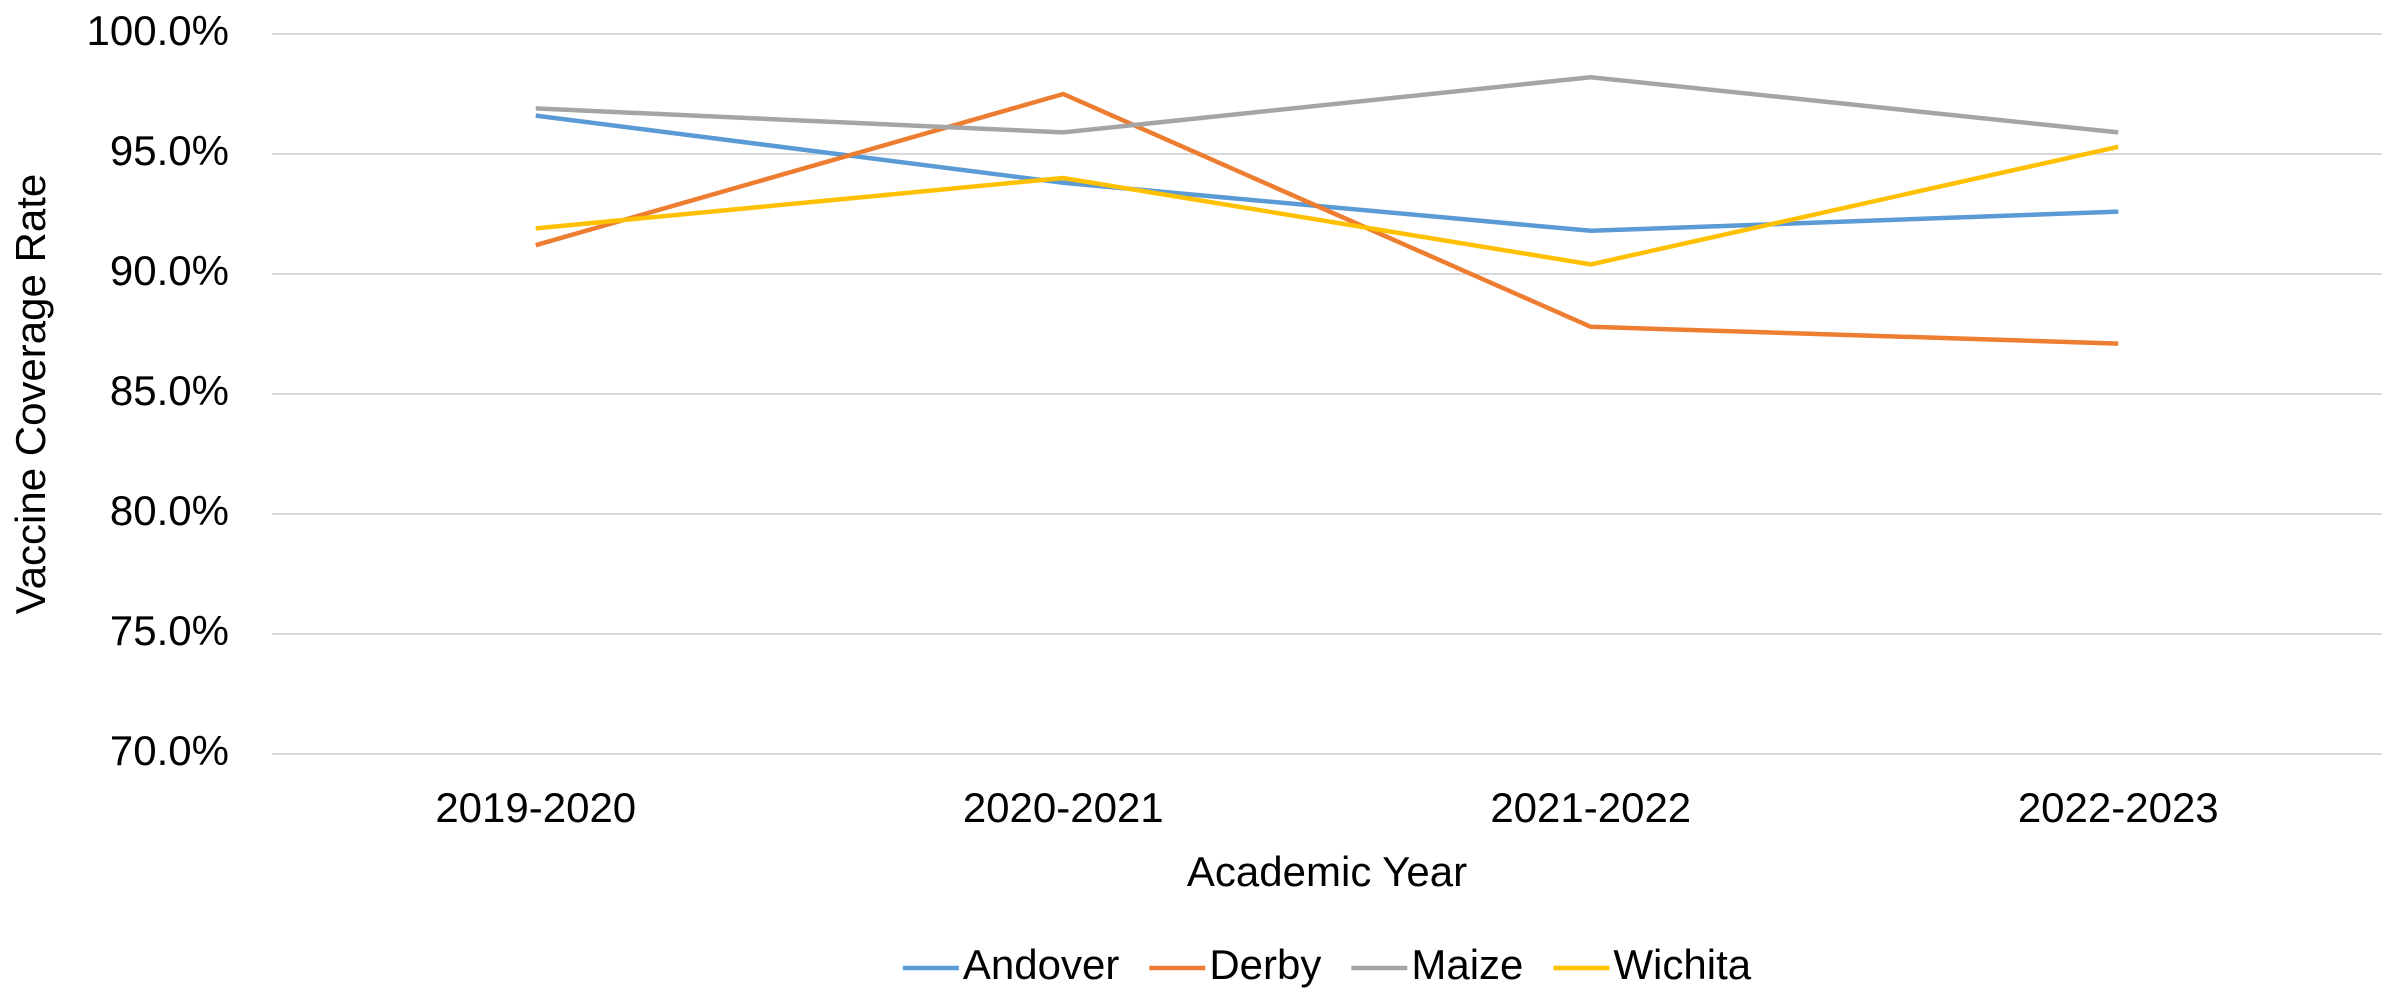  Describe the element at coordinates (169, 510) in the screenshot. I see `y-tick-label: 80.0%` at that location.